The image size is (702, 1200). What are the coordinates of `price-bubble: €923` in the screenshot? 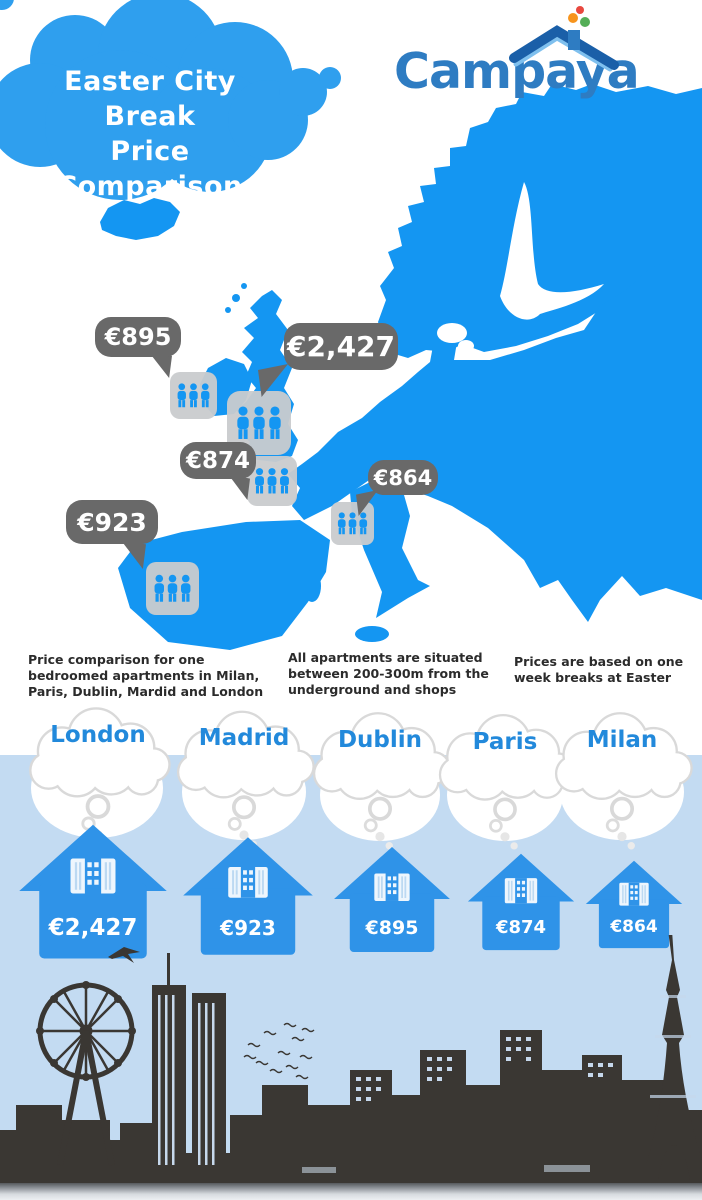 It's located at (112, 522).